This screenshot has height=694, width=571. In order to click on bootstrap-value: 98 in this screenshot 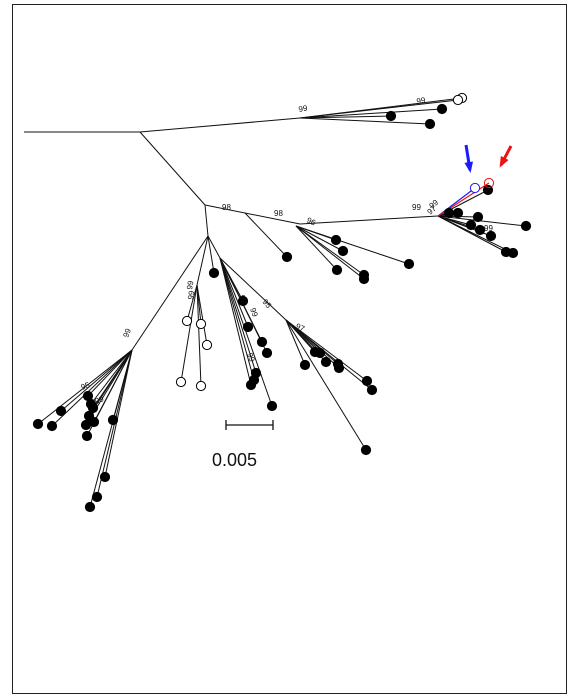, I will do `click(278, 213)`.